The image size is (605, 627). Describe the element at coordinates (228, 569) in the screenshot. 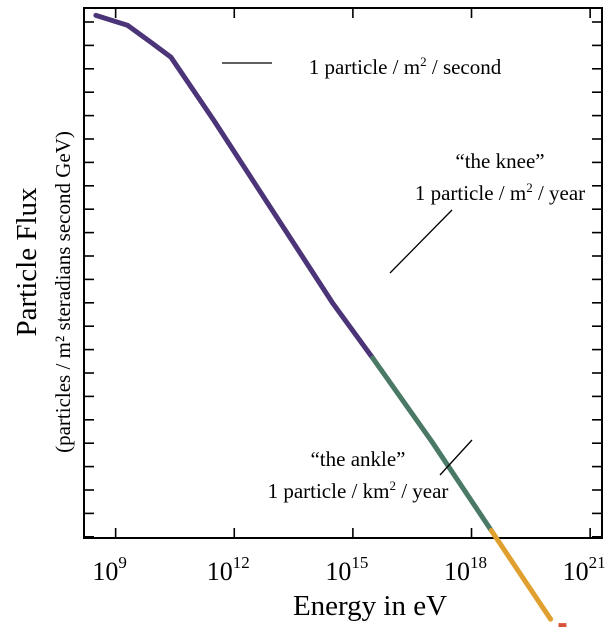

I see `x-tick-label-1: 1012` at that location.